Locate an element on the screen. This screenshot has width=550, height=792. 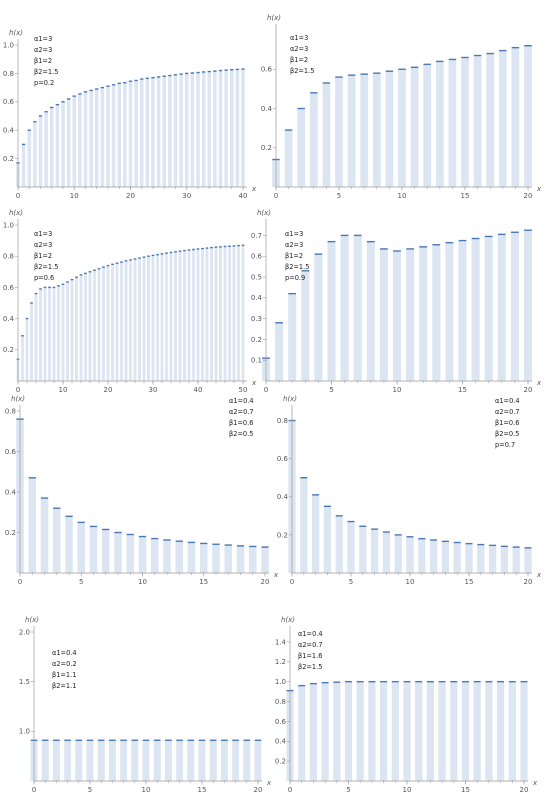
parameter-label: p=0.9 is located at coordinates (295, 278).